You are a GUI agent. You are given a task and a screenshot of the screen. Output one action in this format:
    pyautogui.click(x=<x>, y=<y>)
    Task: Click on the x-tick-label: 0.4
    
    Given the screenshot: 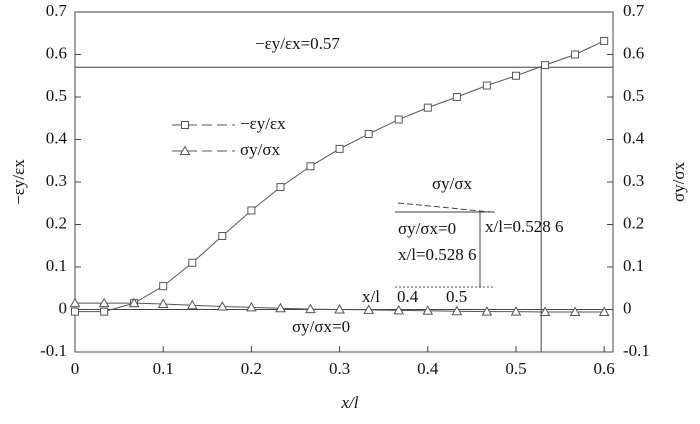 What is the action you would take?
    pyautogui.click(x=428, y=368)
    